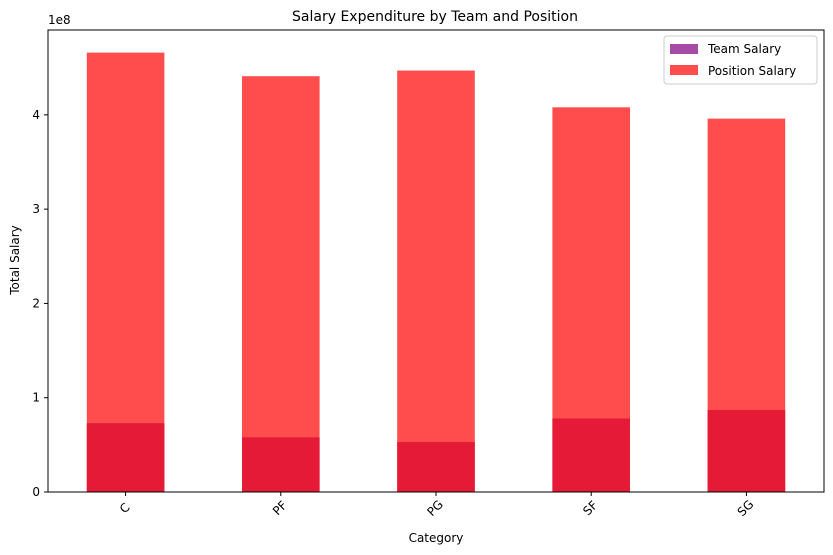  I want to click on bar-position-salary-c, so click(125, 272).